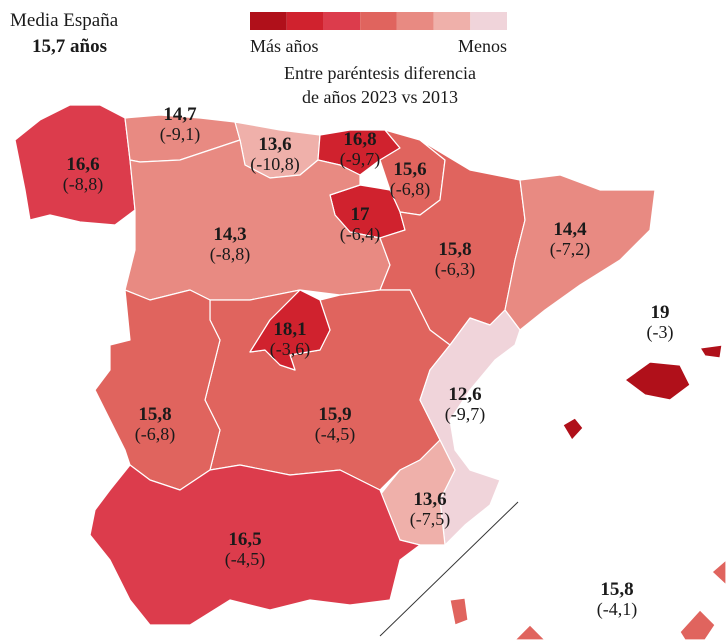 The height and width of the screenshot is (640, 726). What do you see at coordinates (455, 269) in the screenshot?
I see `region-difference: (-6,3)` at bounding box center [455, 269].